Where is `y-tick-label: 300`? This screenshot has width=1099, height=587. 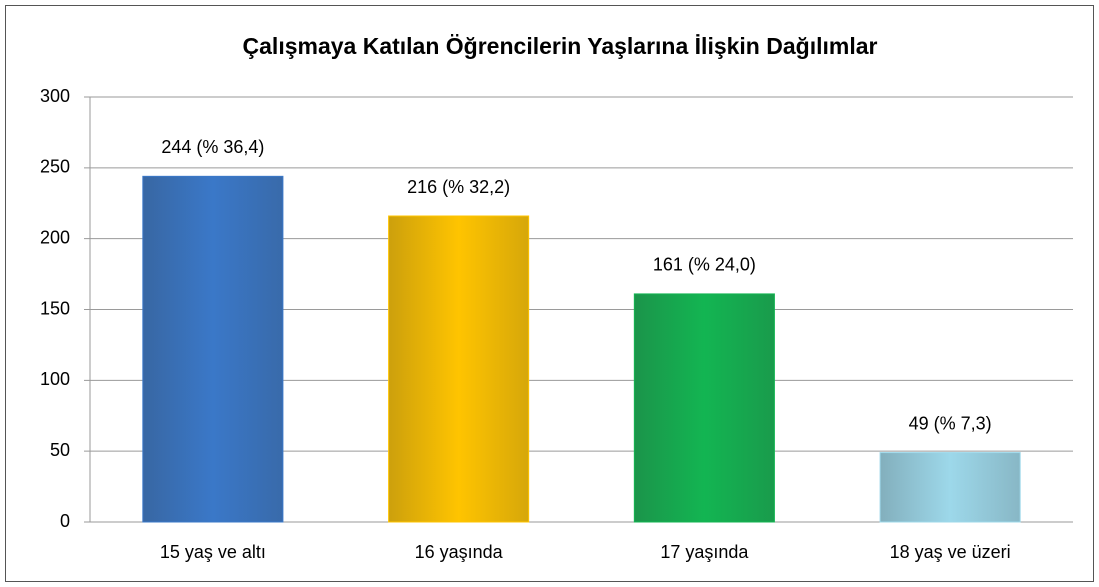
y-tick-label: 300 is located at coordinates (55, 96).